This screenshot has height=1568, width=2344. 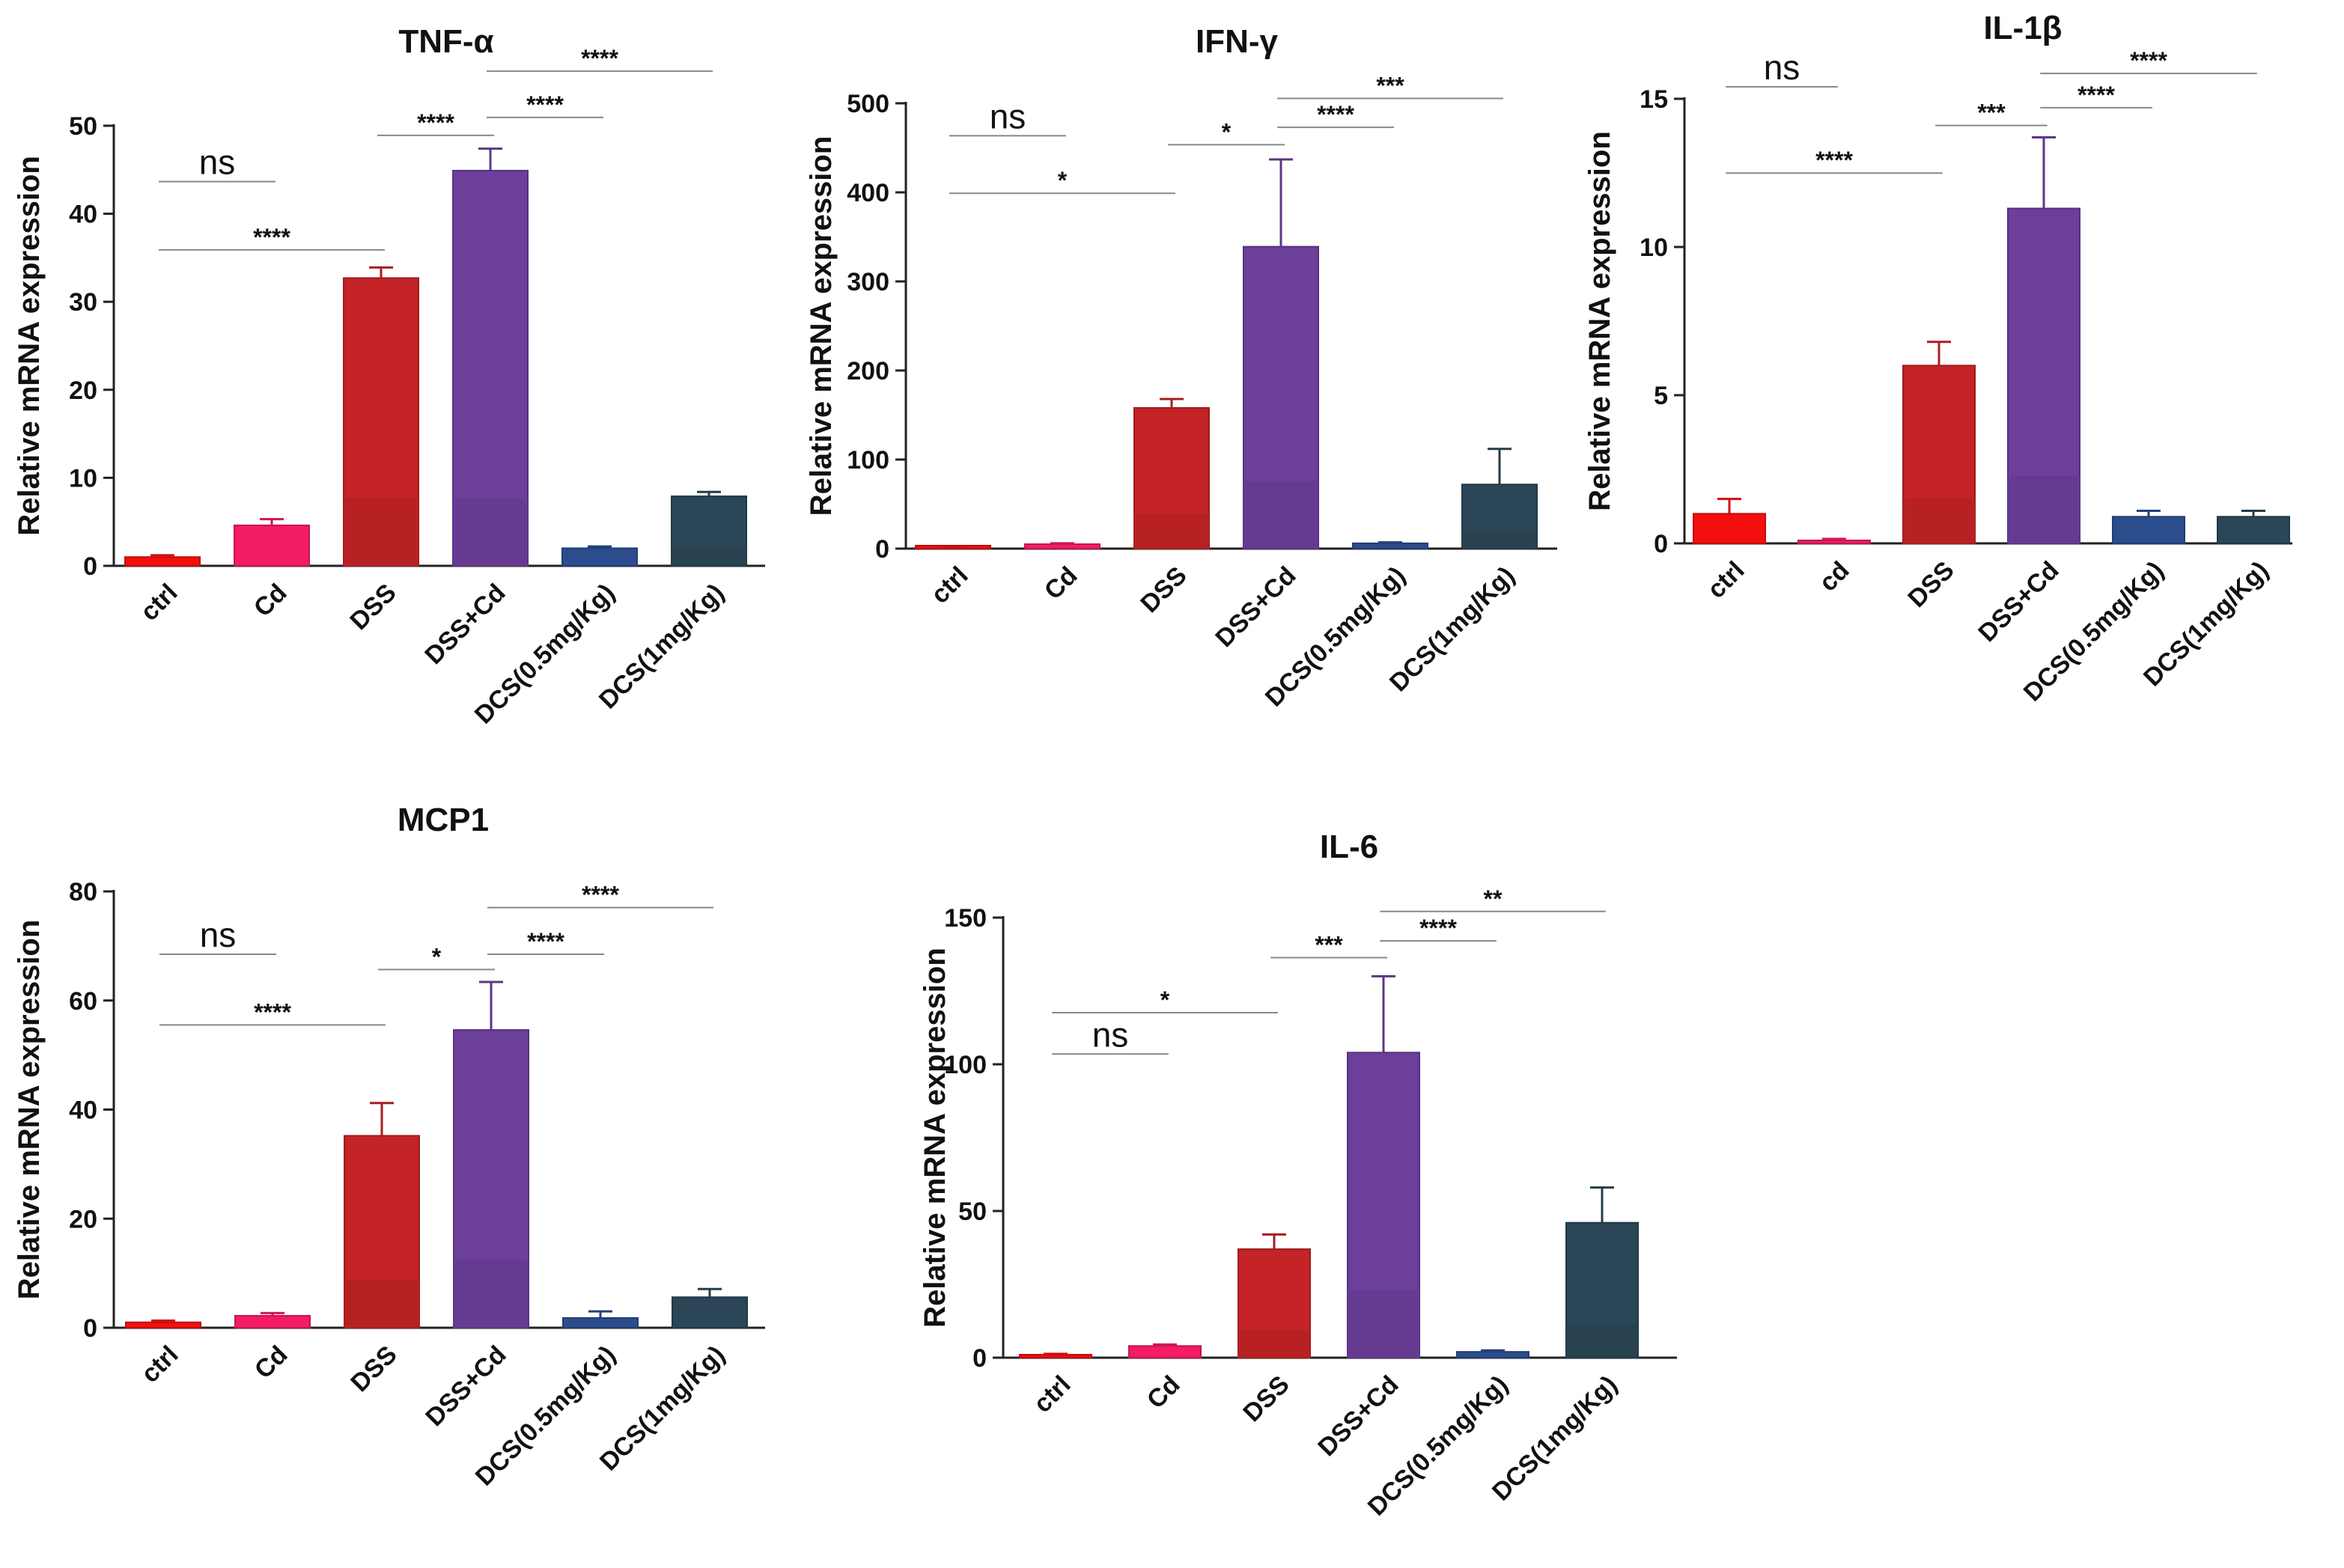 What do you see at coordinates (868, 104) in the screenshot?
I see `y-tick-label: 500` at bounding box center [868, 104].